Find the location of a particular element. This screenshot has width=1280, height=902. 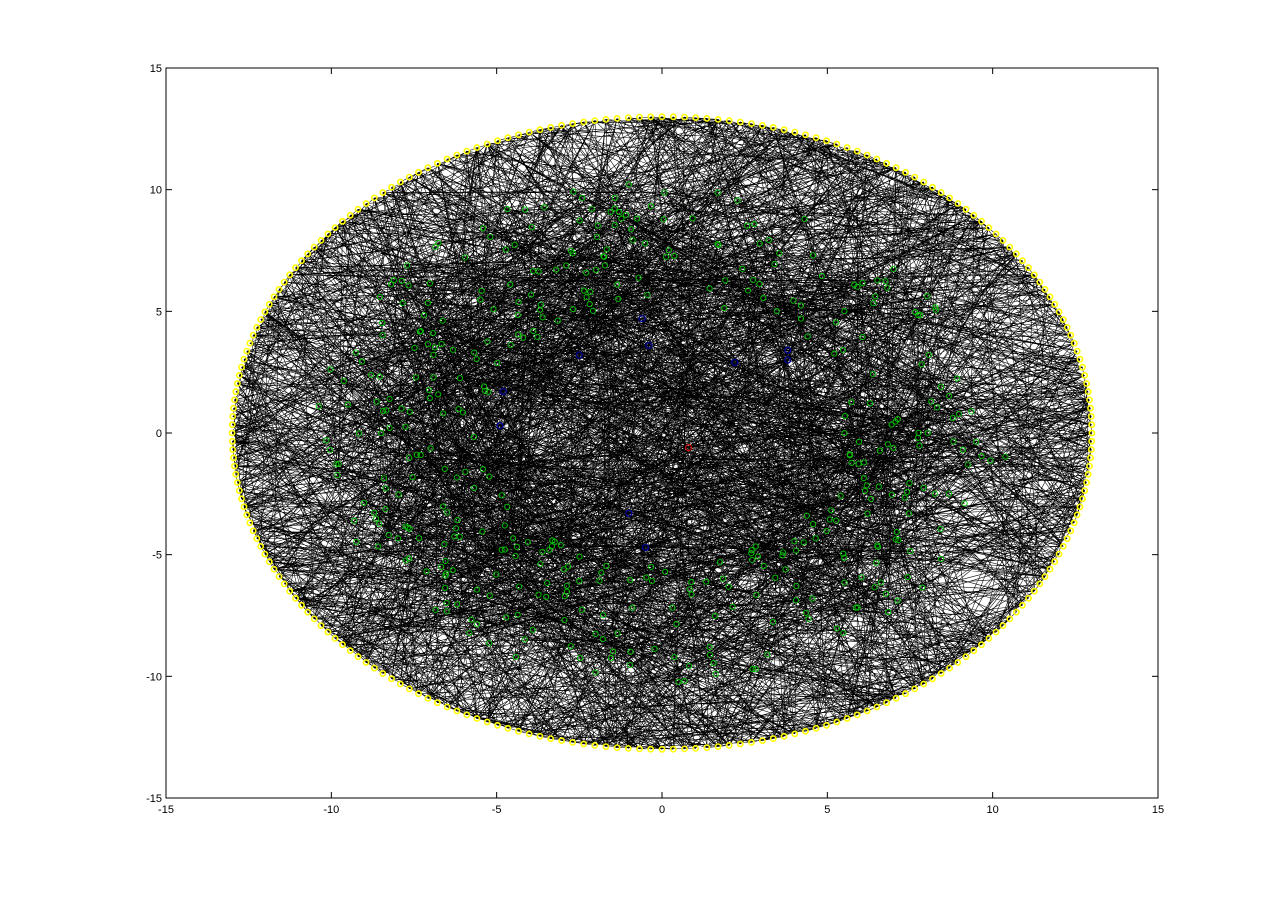

y-tick-label: 15 is located at coordinates (156, 69).